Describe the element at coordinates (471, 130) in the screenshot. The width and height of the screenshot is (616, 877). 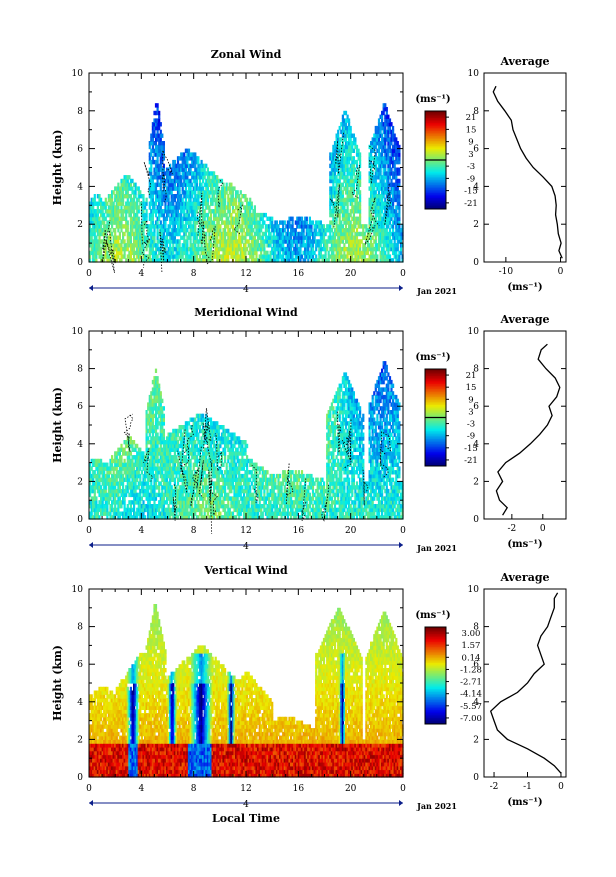
I see `colorbar-tick-label: 15` at that location.